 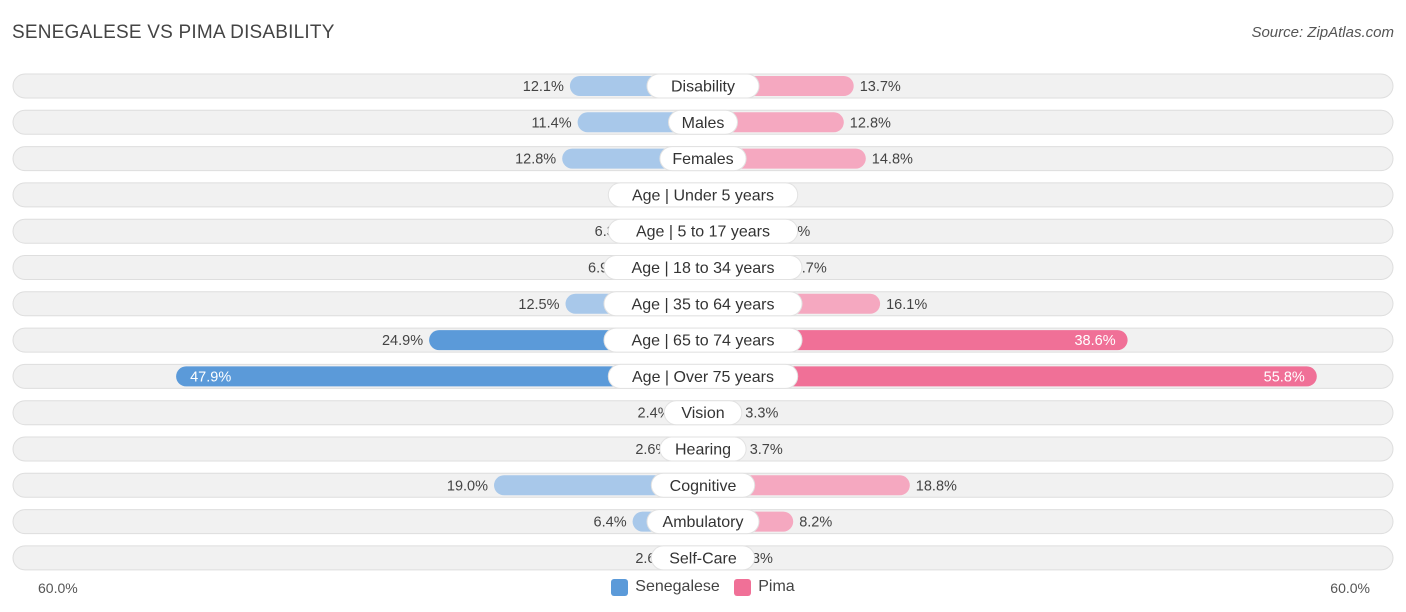 I want to click on legend-label-senegalese: Senegalese, so click(x=677, y=586).